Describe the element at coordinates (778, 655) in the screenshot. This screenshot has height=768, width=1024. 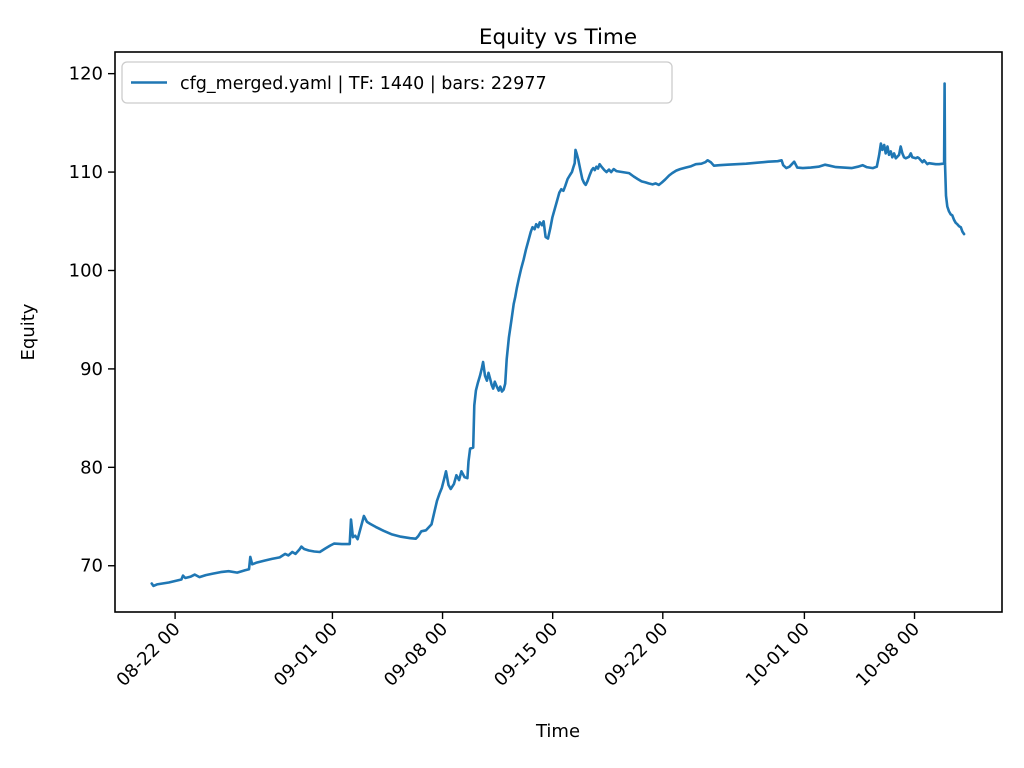
I see `x-tick-label: 10-01 00` at that location.